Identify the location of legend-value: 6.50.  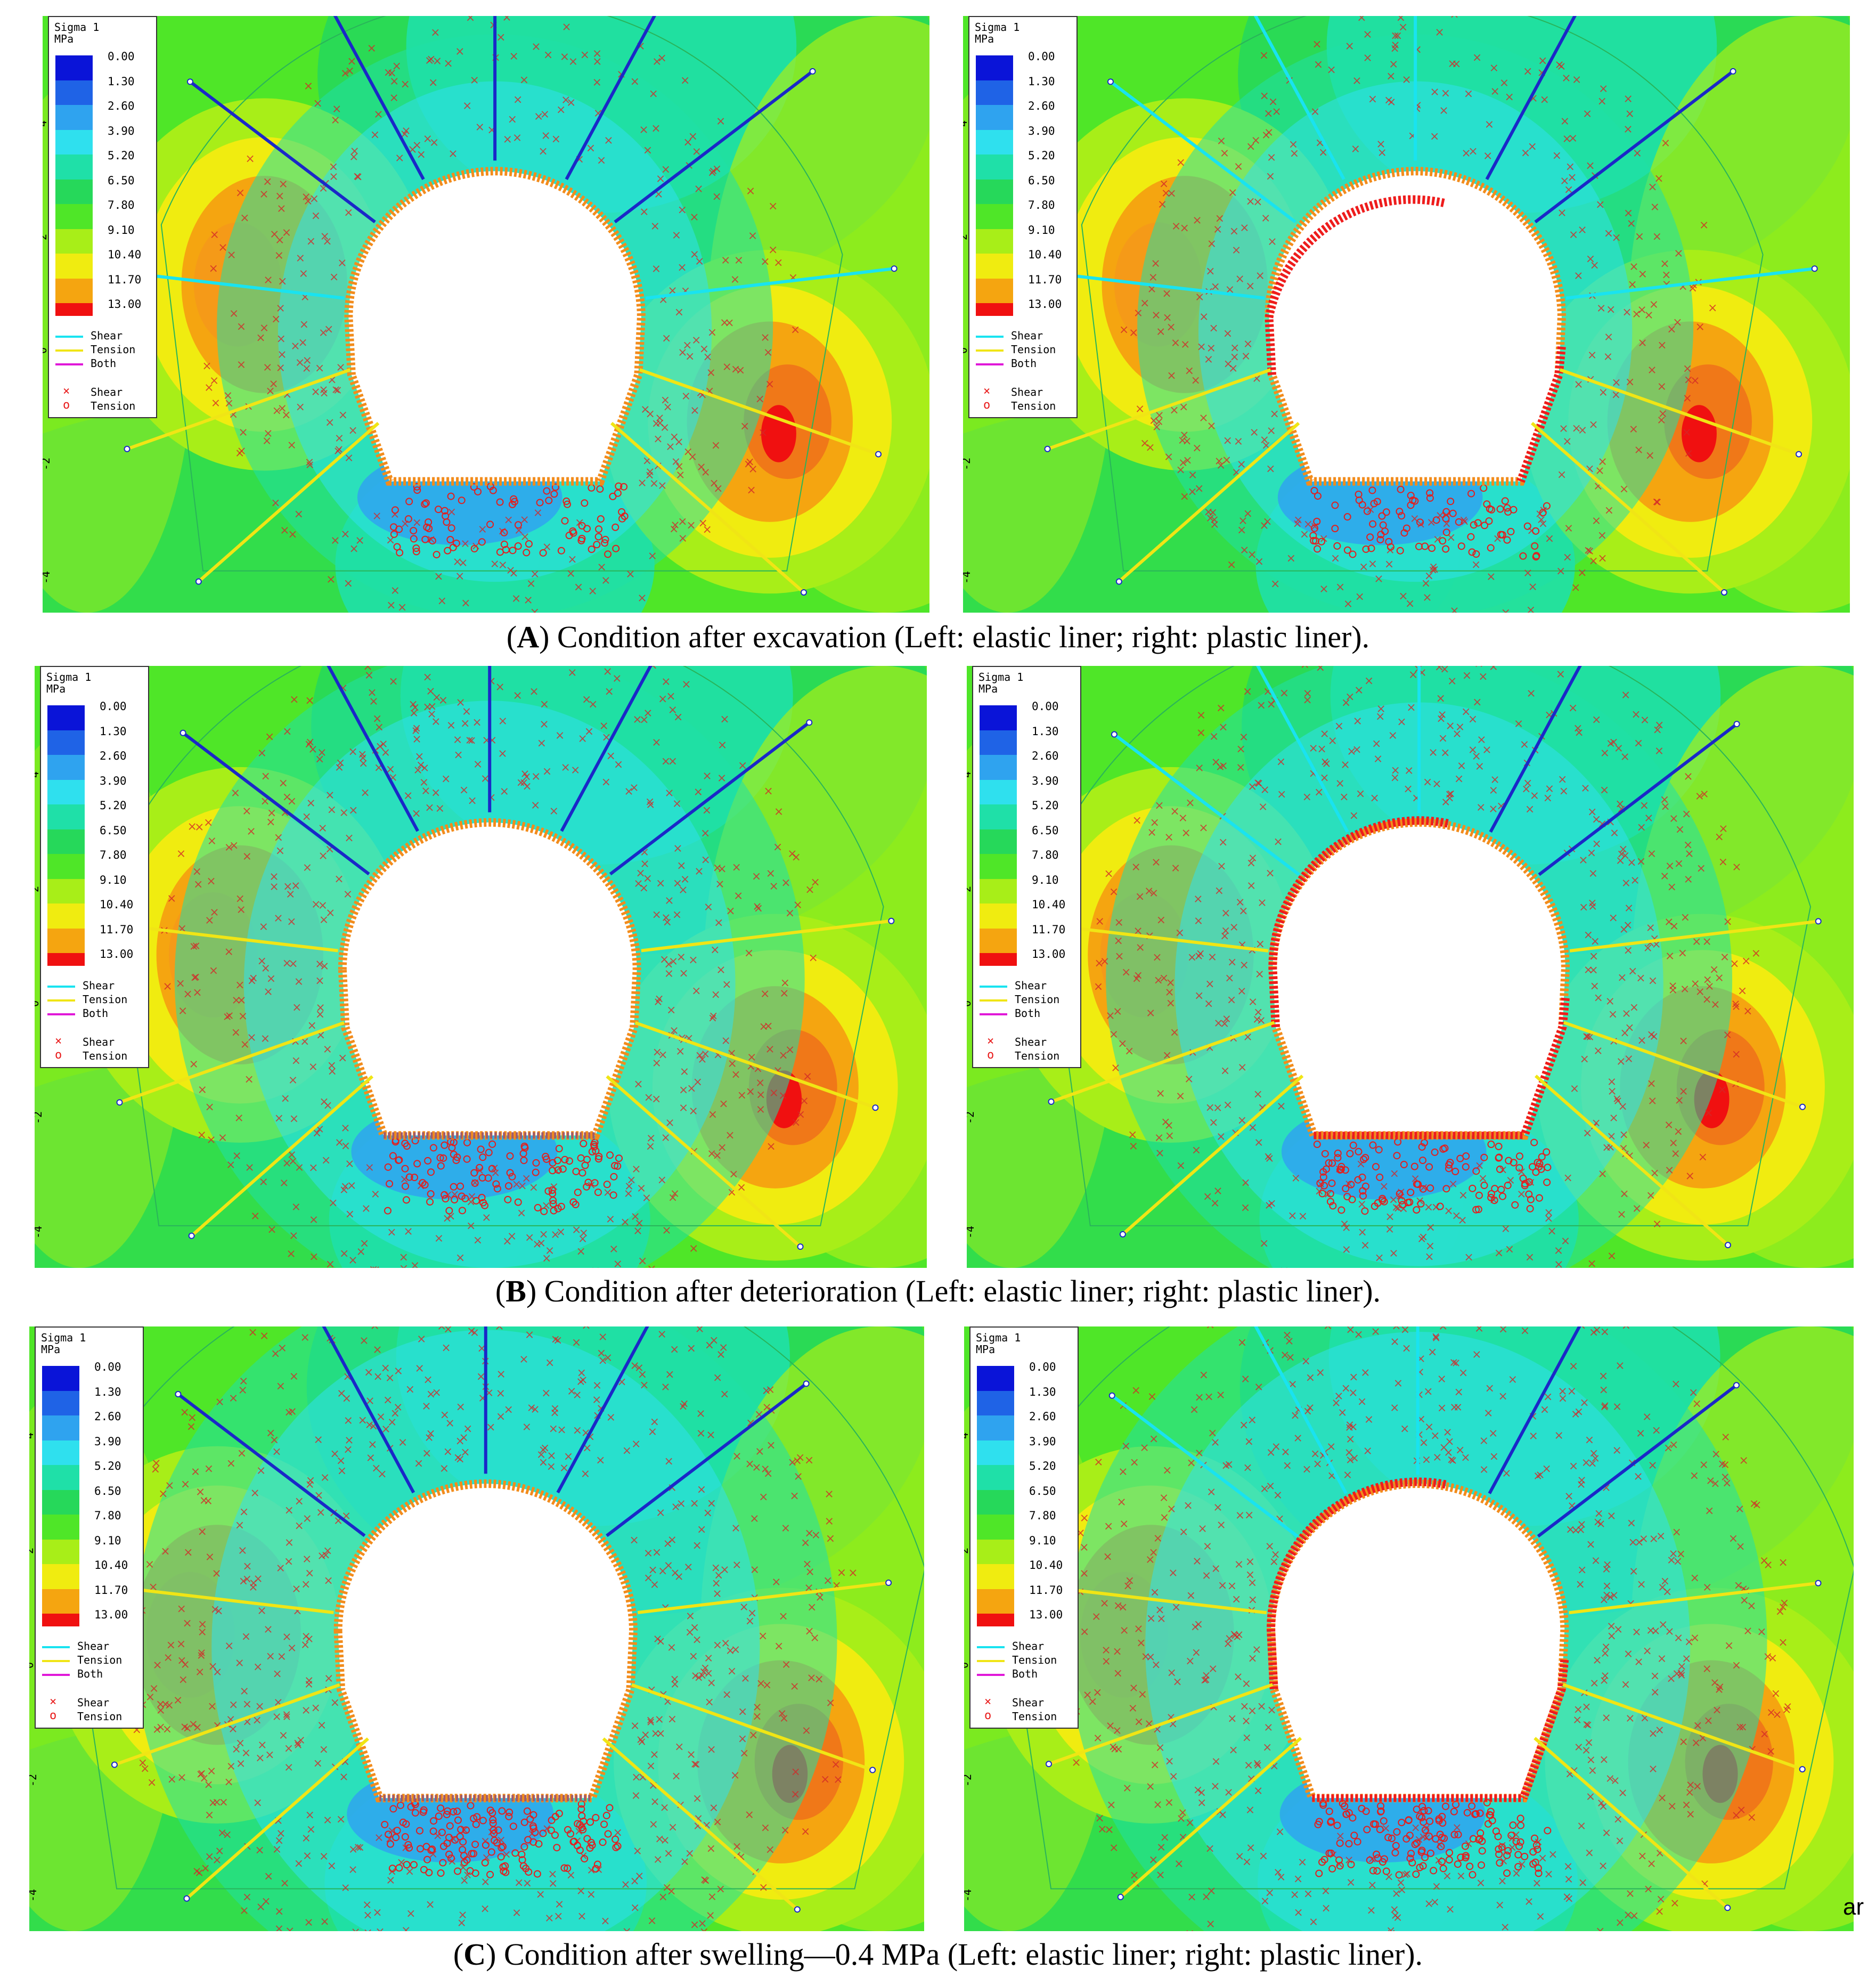
(1042, 1491).